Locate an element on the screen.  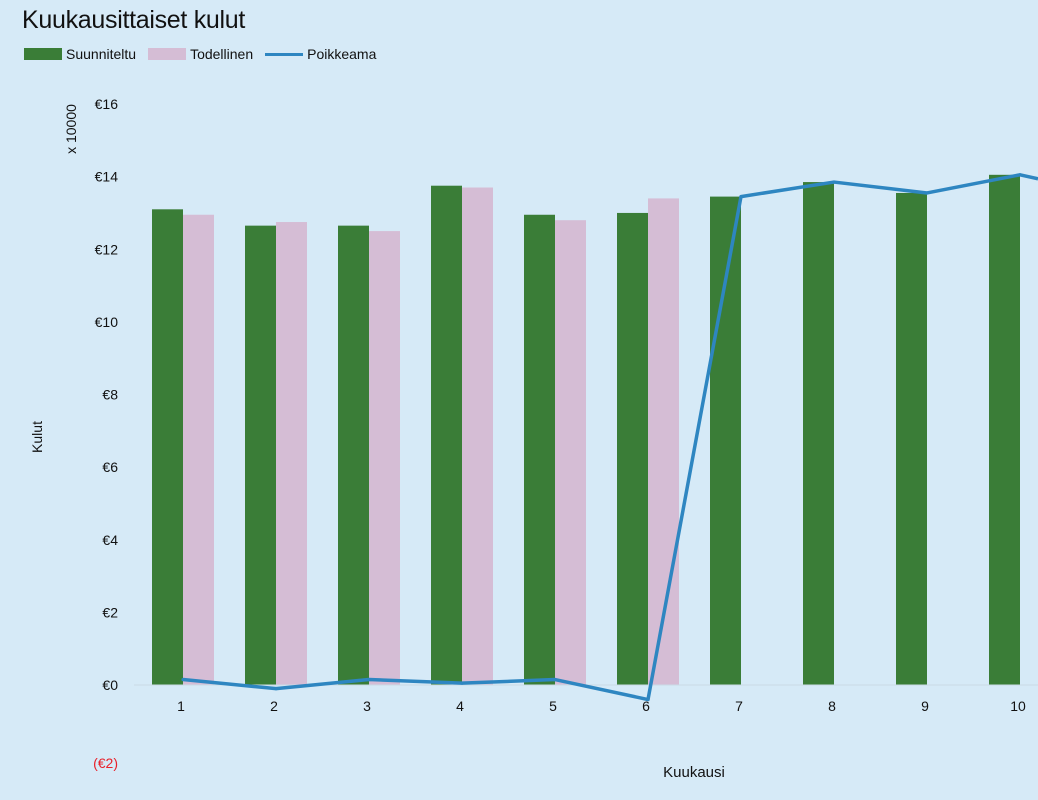
y-axis-label: Kulut is located at coordinates (37, 437).